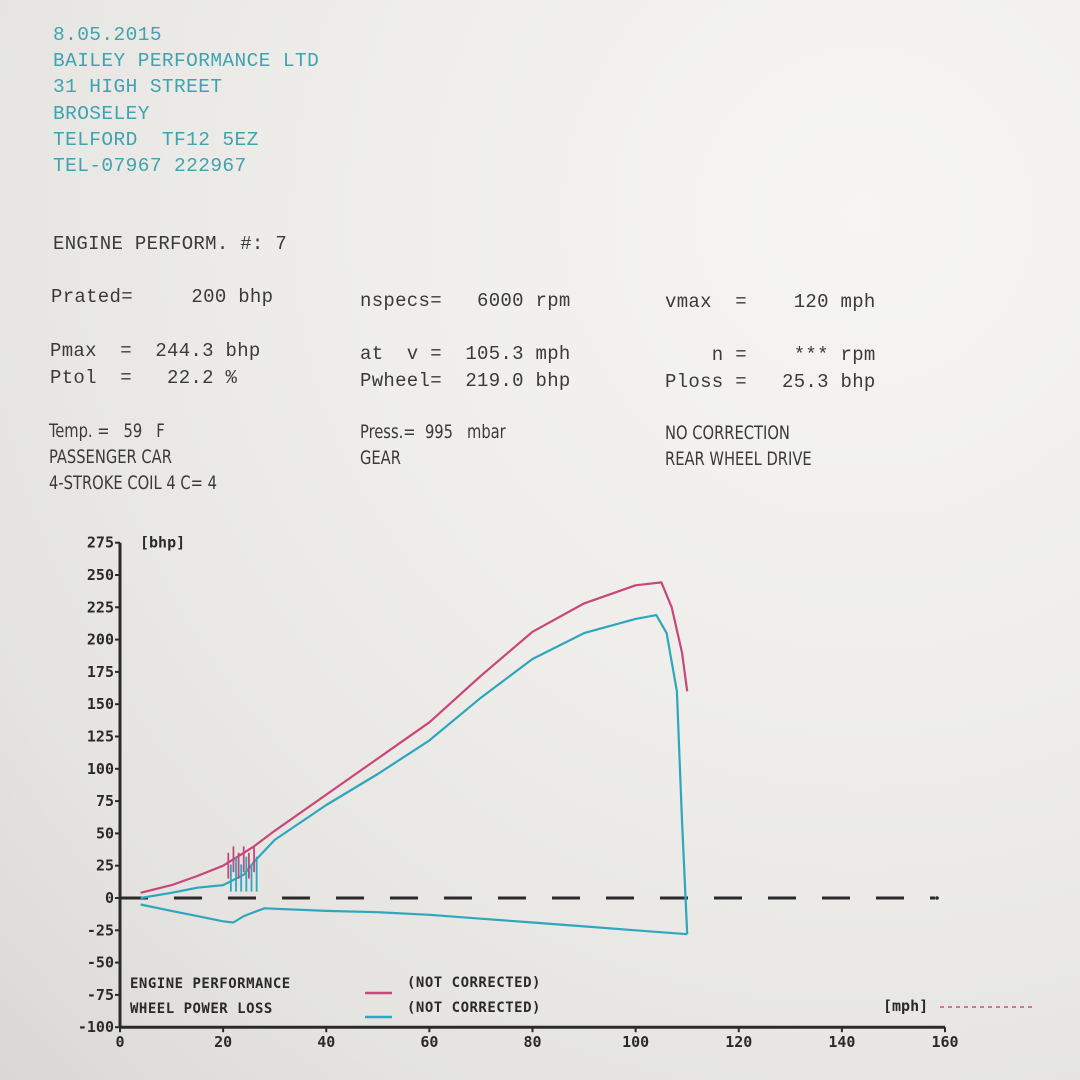  Describe the element at coordinates (326, 1042) in the screenshot. I see `x-tick-label: 40` at that location.